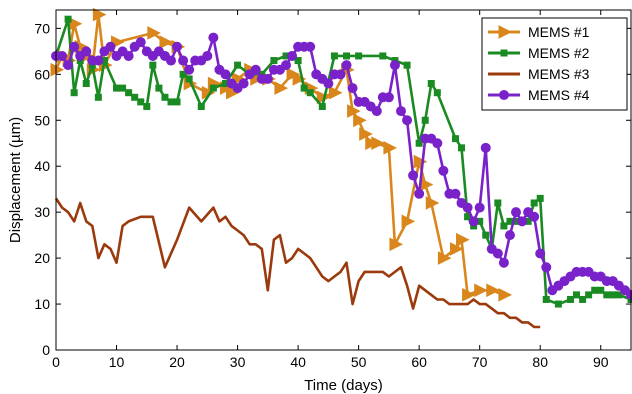 This screenshot has width=632, height=394. I want to click on x-tick-label: 0, so click(56, 362).